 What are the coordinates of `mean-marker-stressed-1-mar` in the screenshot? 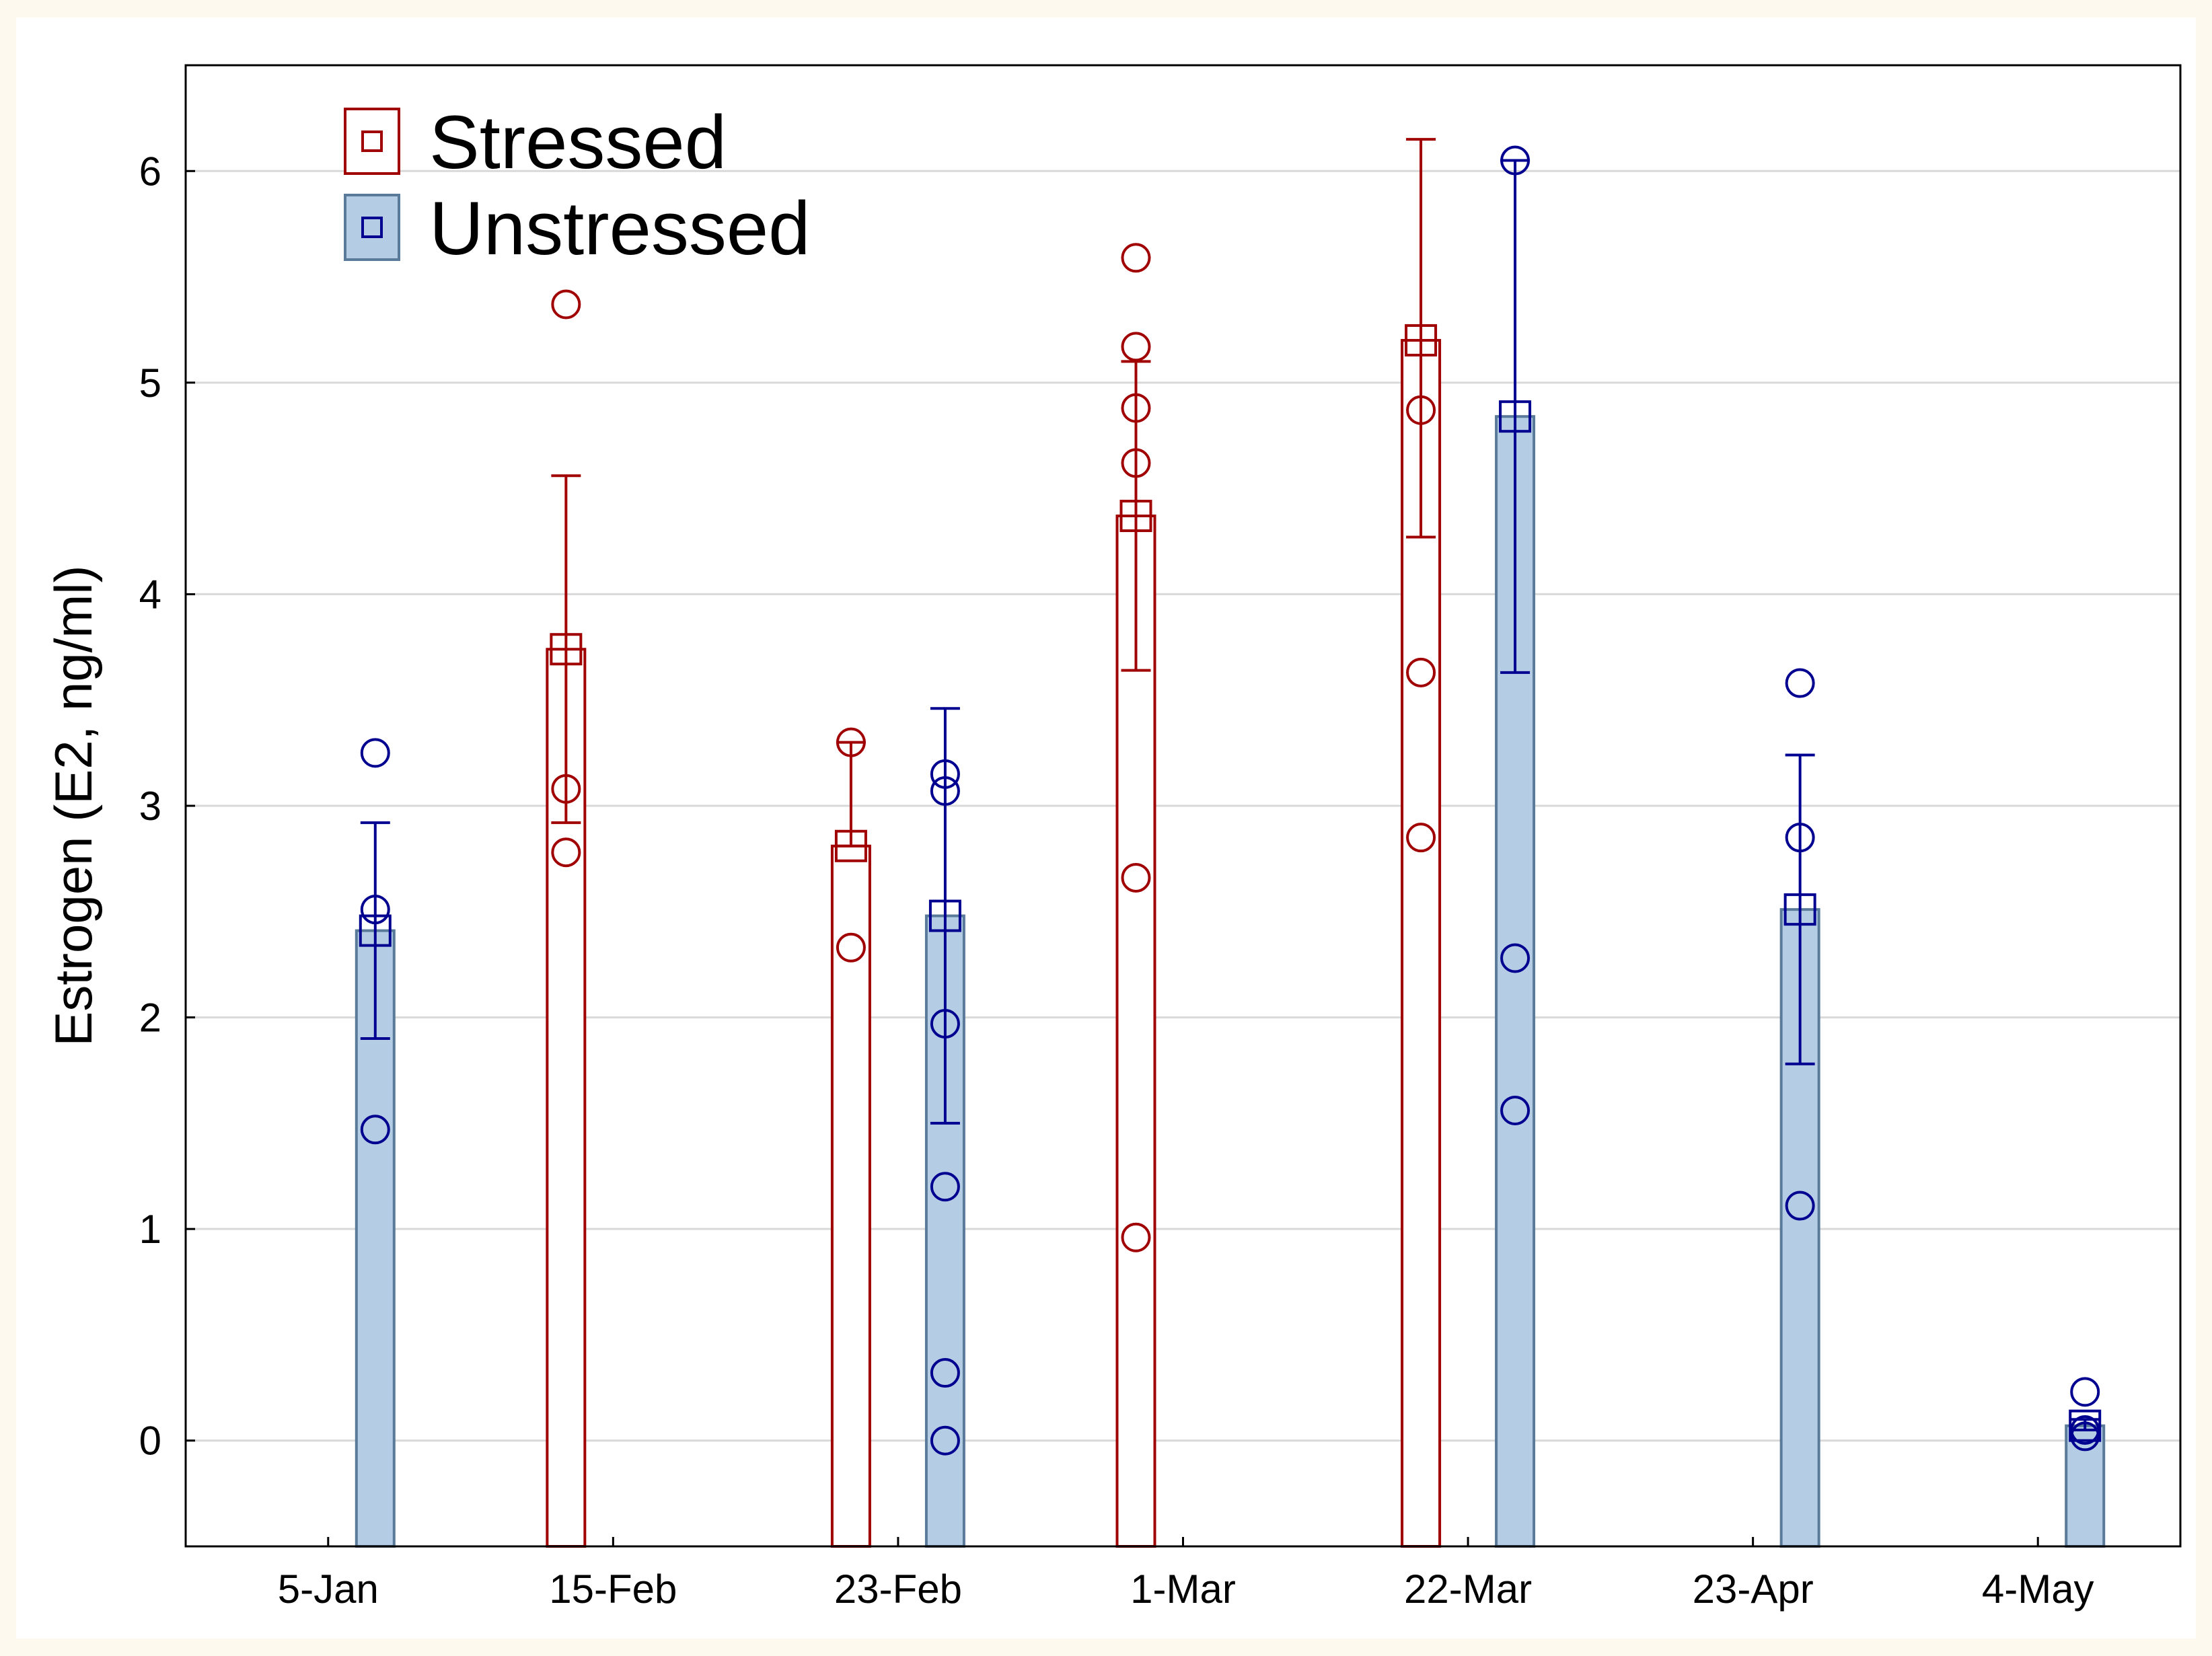 It's located at (1135, 516).